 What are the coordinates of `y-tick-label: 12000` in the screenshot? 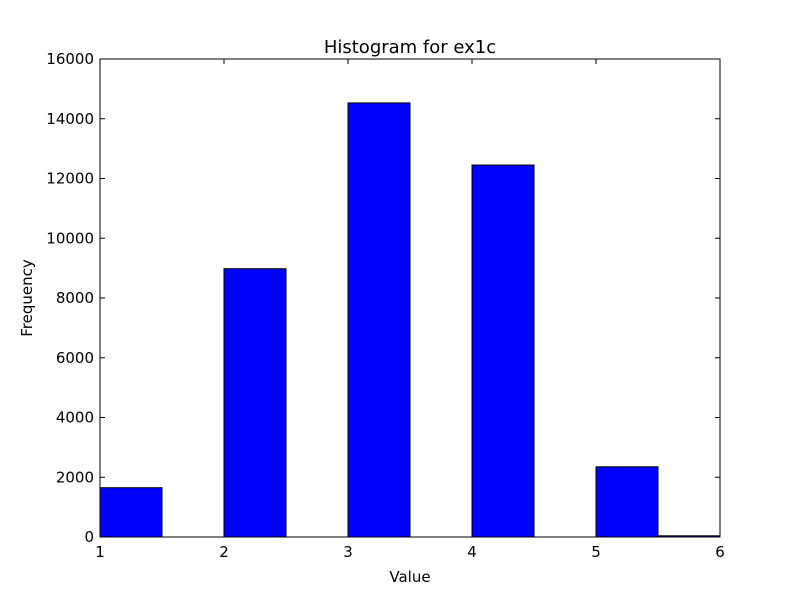 It's located at (70, 179).